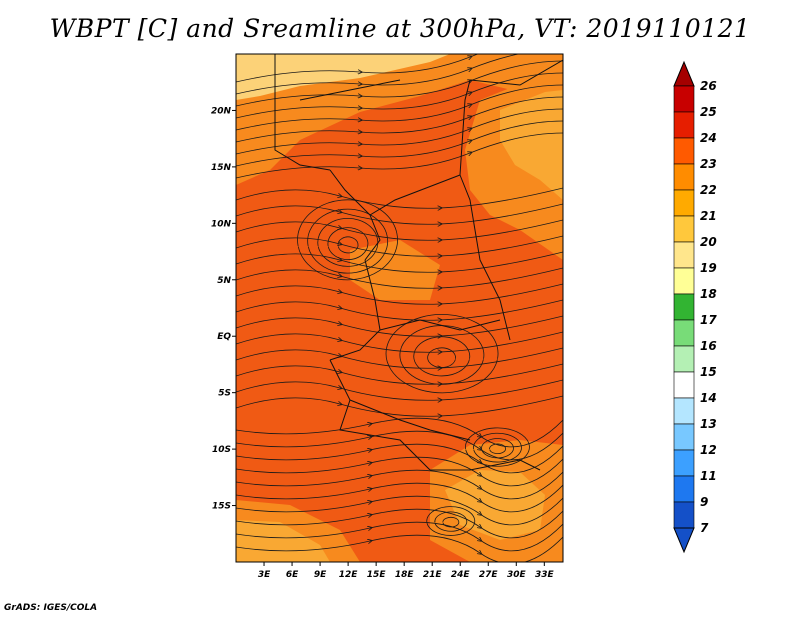  What do you see at coordinates (51, 608) in the screenshot?
I see `grads-credit: GrADS: IGES/COLA` at bounding box center [51, 608].